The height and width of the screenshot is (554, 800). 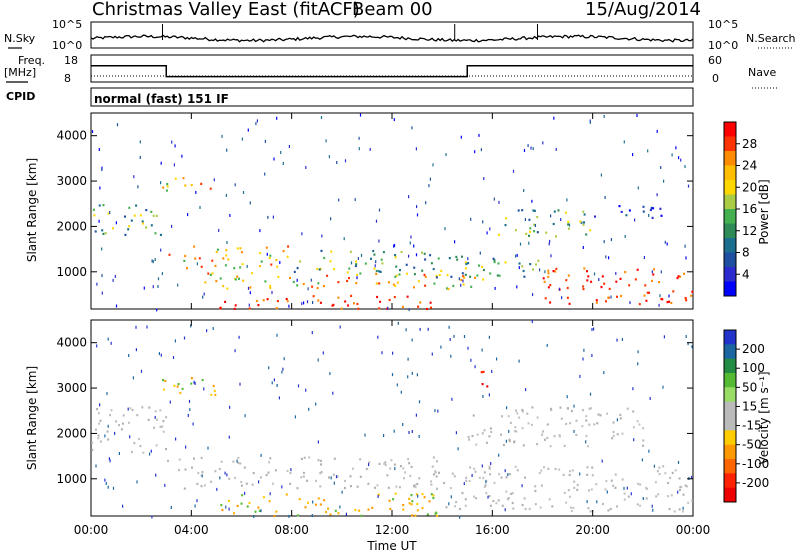 I want to click on colorbar-segment, so click(x=730, y=337).